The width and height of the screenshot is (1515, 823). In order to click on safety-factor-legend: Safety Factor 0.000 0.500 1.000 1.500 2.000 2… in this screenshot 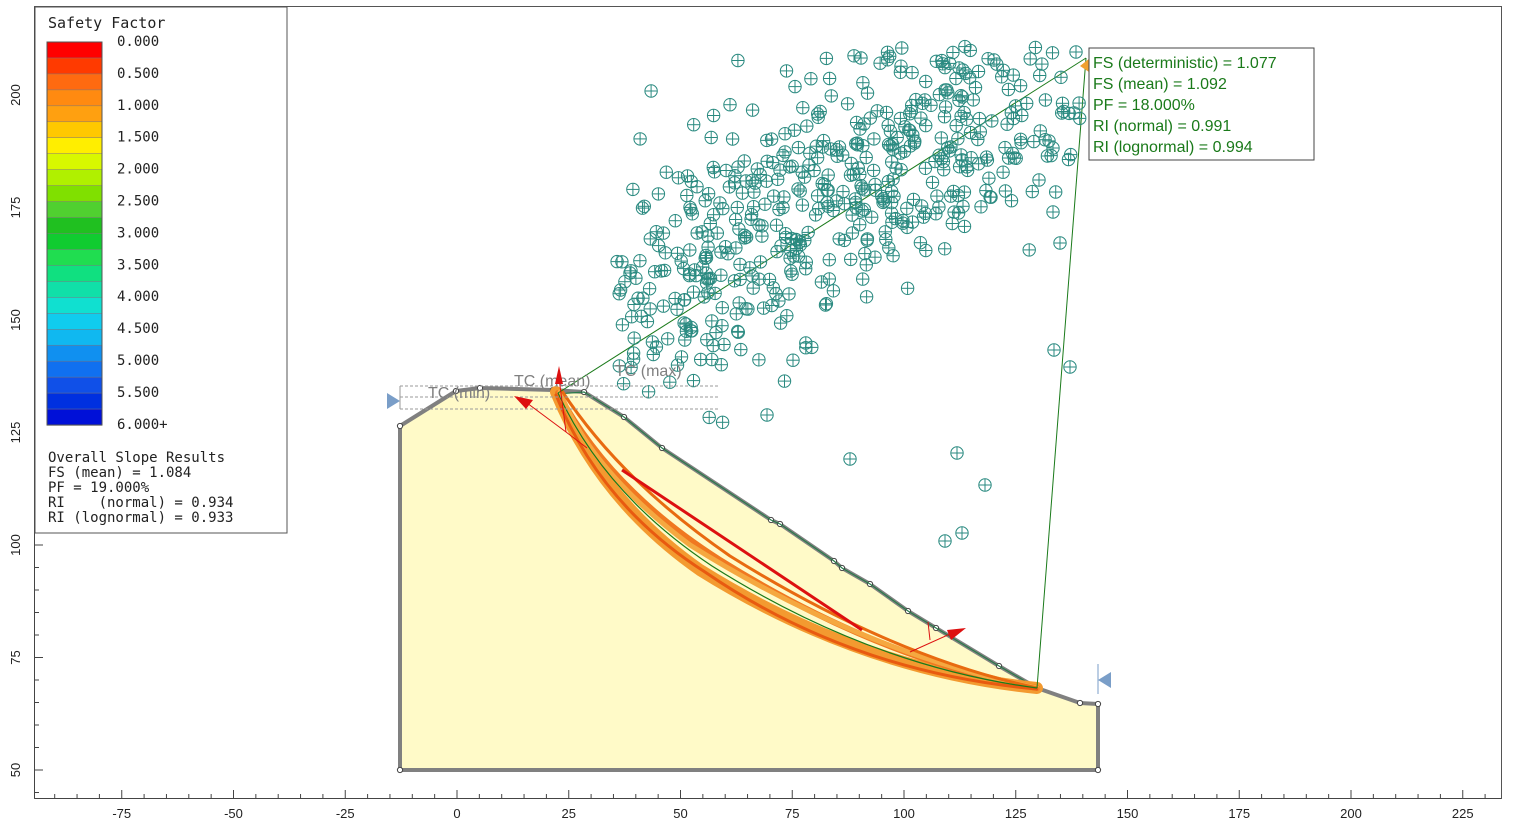, I will do `click(161, 270)`.